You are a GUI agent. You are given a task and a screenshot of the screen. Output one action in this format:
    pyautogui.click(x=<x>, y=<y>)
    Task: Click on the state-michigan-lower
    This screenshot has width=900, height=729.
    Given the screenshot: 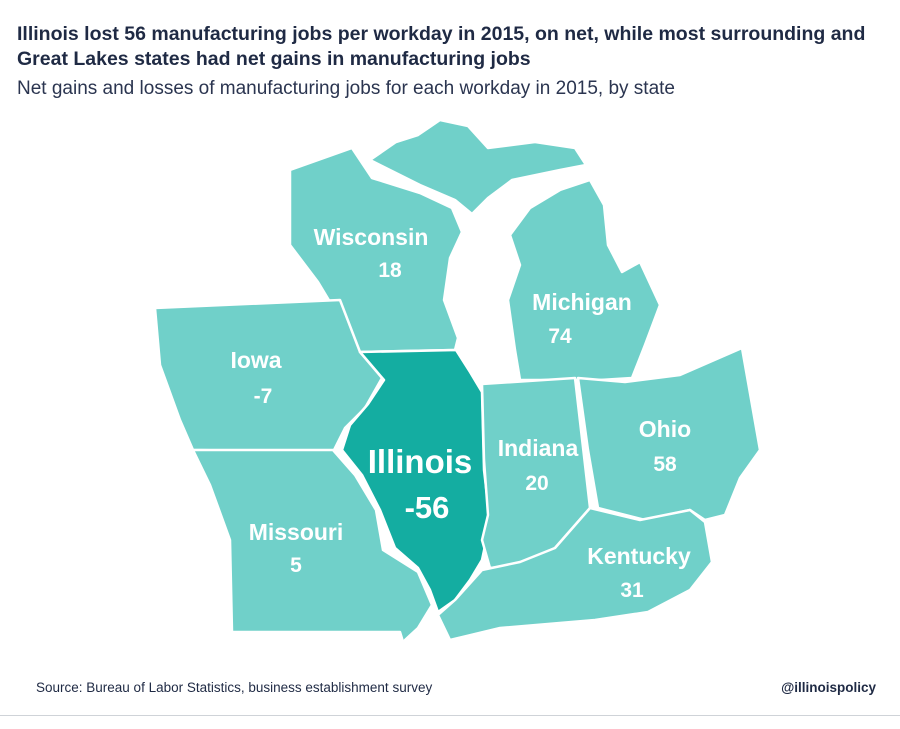 What is the action you would take?
    pyautogui.click(x=584, y=280)
    